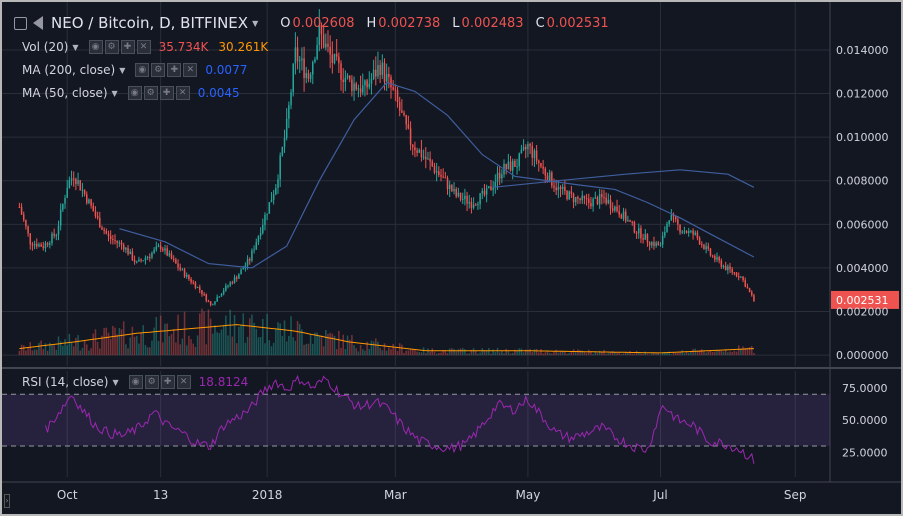 The width and height of the screenshot is (903, 516). I want to click on vol-label: Vol (20), so click(45, 47).